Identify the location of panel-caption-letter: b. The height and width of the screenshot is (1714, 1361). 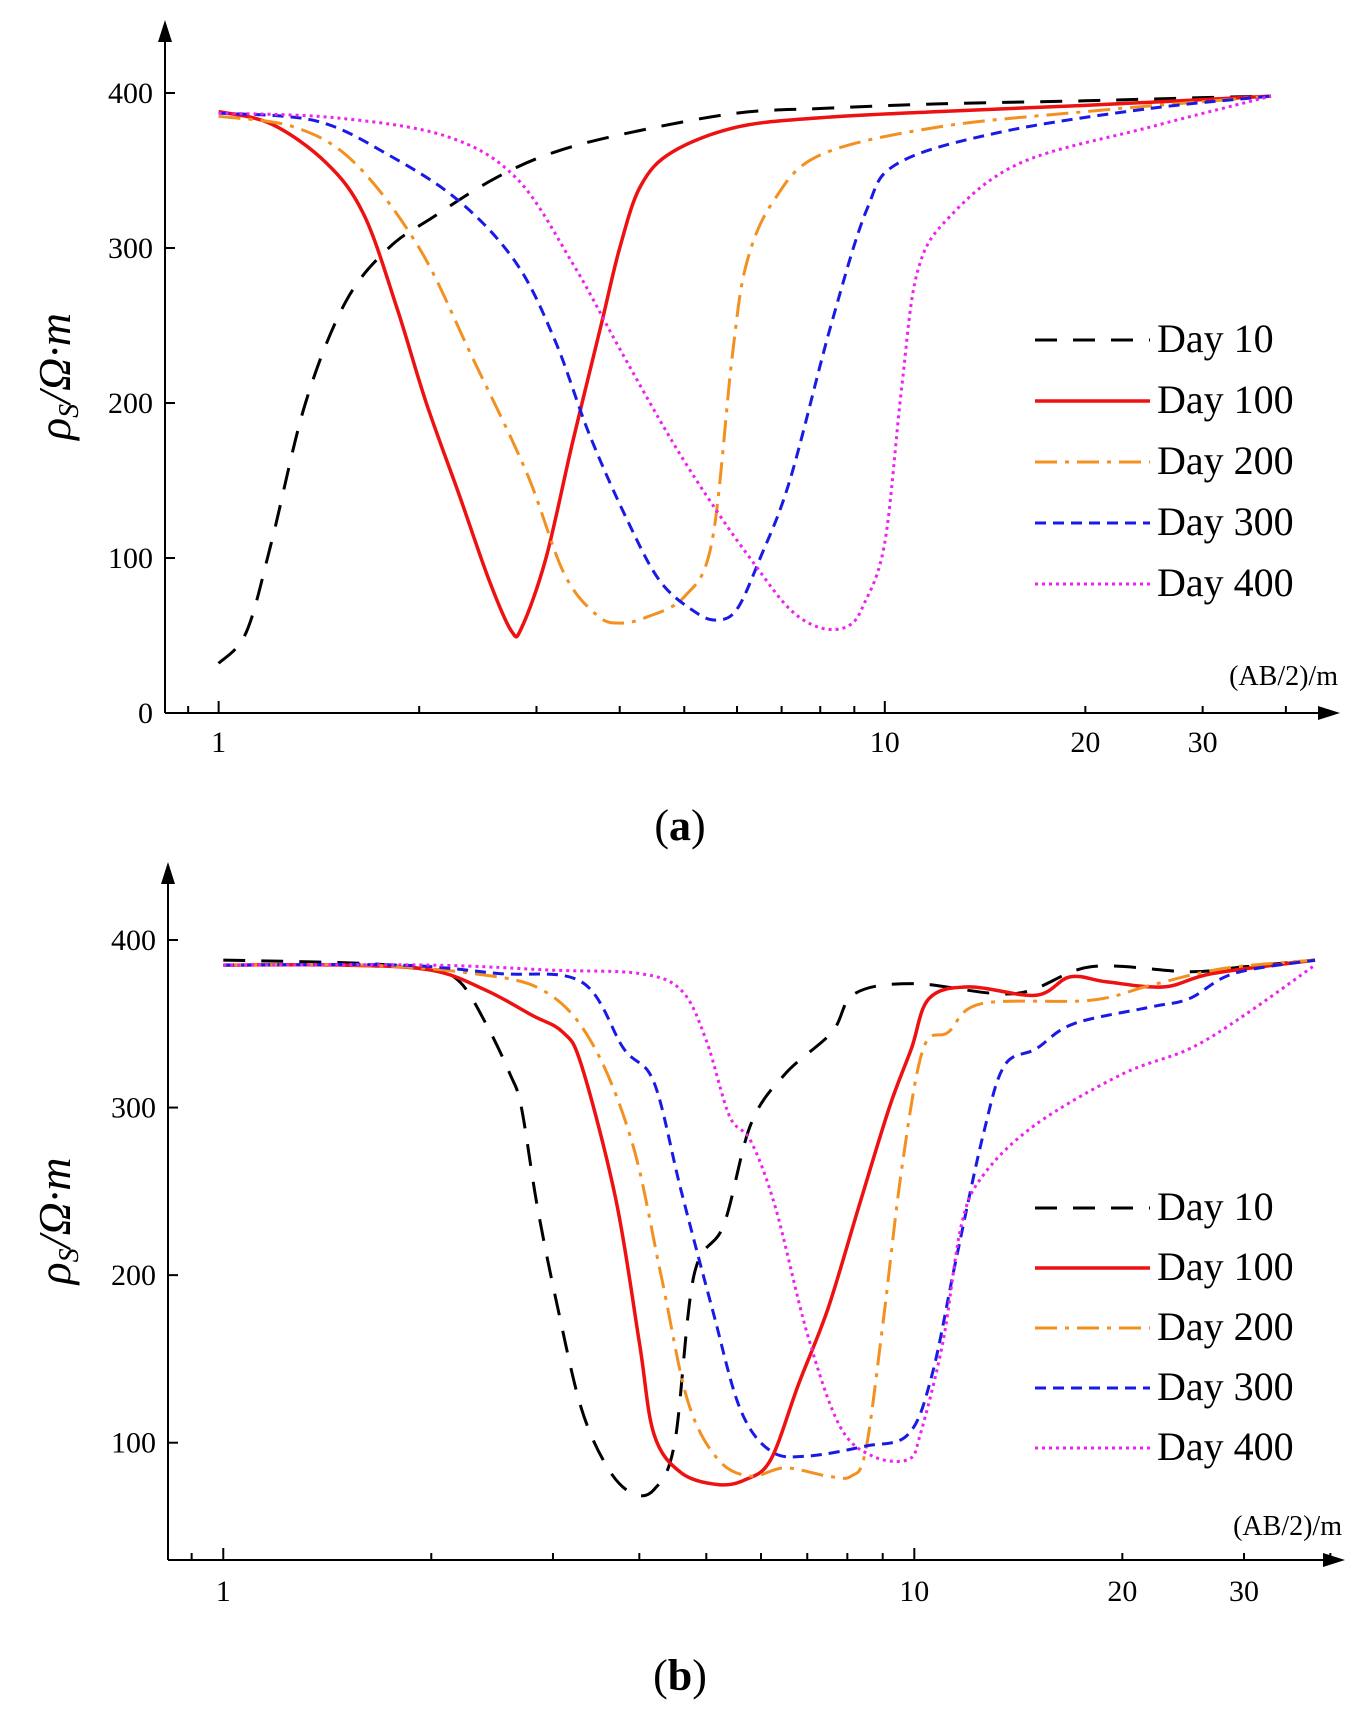
(680, 1675).